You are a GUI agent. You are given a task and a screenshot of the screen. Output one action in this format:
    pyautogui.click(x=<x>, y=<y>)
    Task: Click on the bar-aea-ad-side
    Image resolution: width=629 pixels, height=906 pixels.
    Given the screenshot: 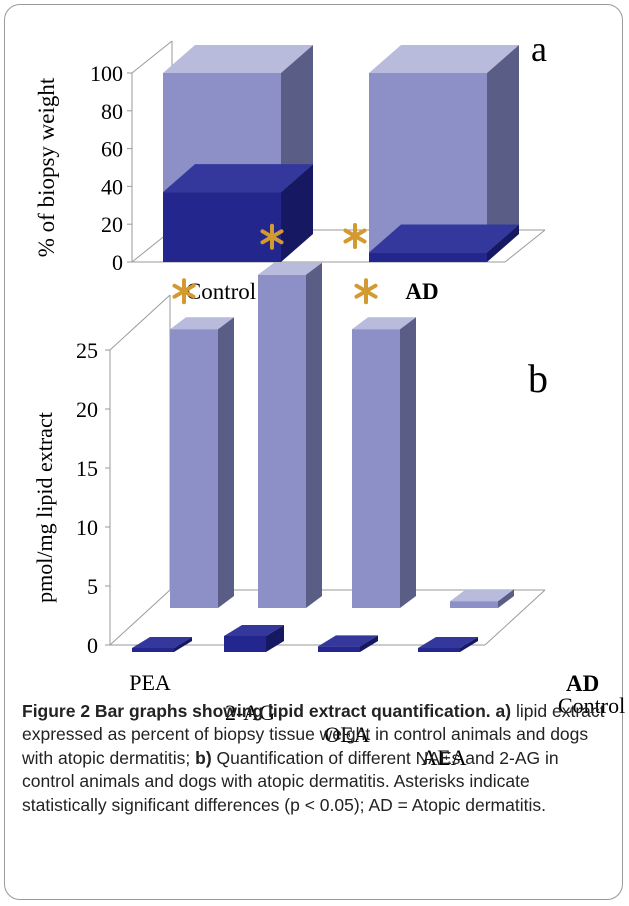 What is the action you would take?
    pyautogui.click(x=506, y=598)
    